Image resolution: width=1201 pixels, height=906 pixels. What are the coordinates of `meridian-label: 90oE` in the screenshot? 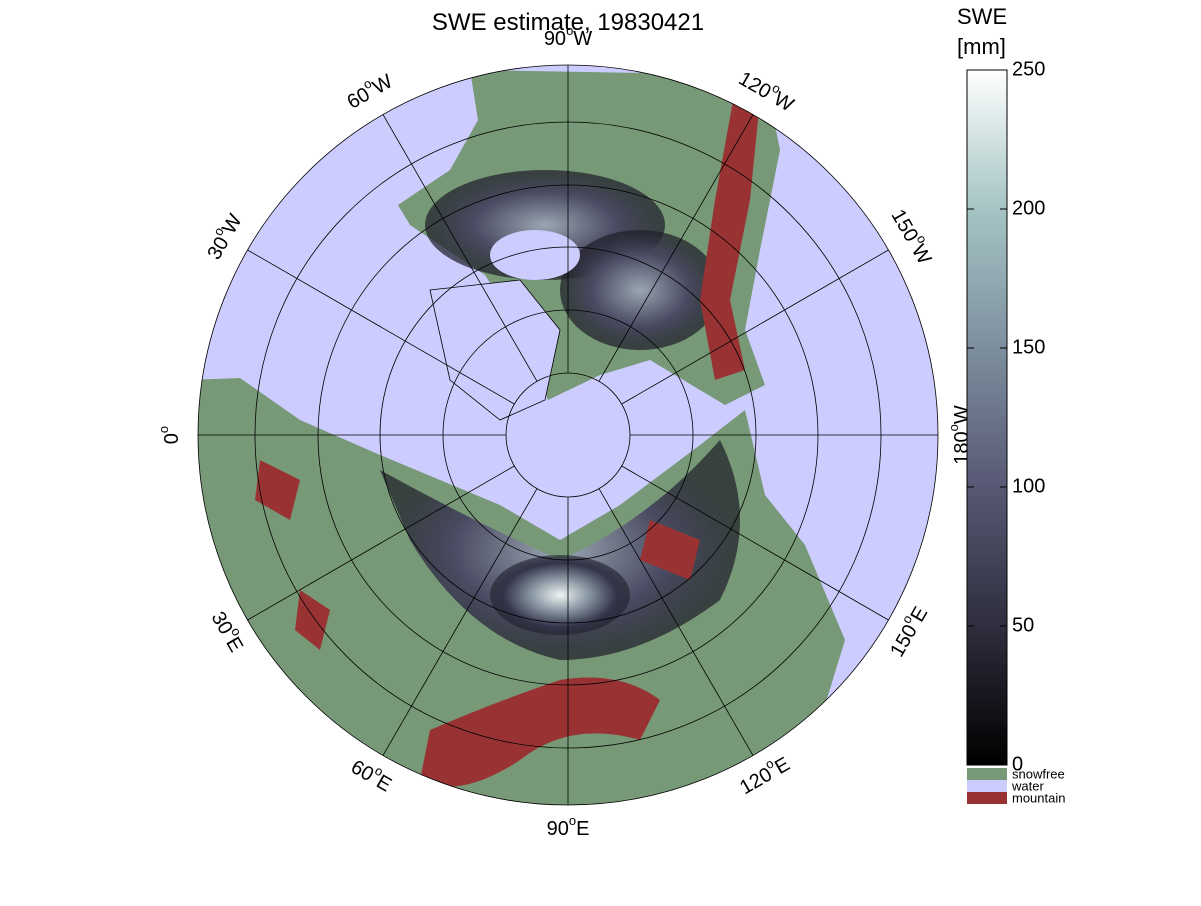 It's located at (568, 826).